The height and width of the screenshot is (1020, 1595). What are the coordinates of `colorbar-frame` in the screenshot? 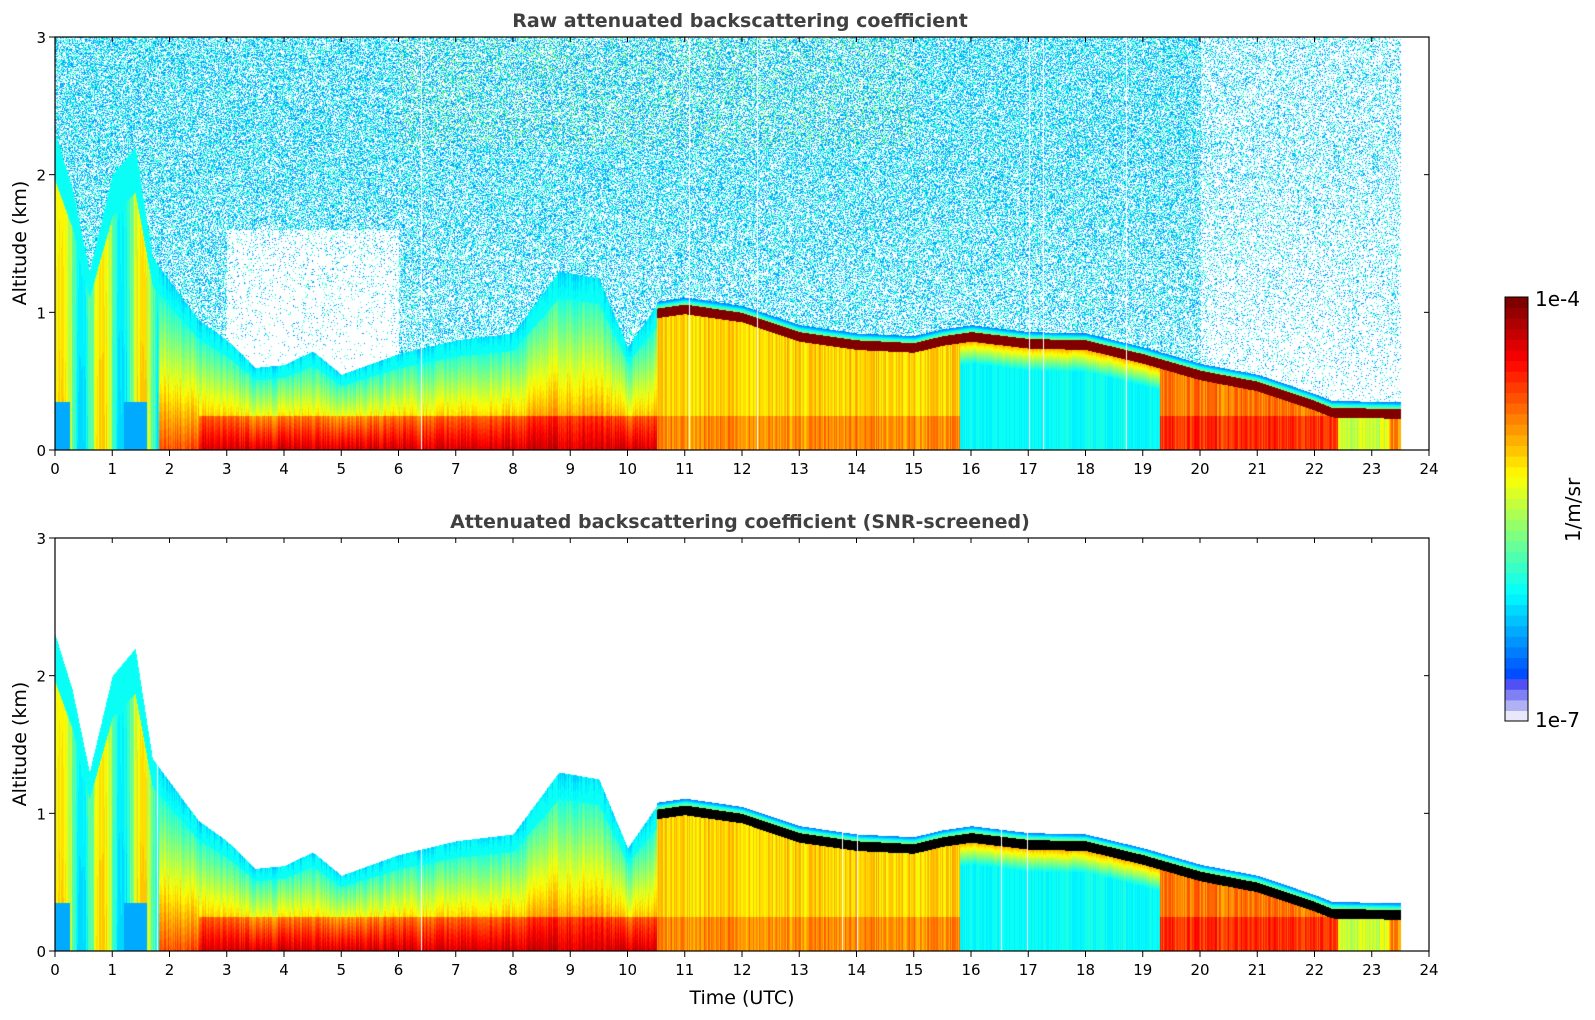 It's located at (1516, 509).